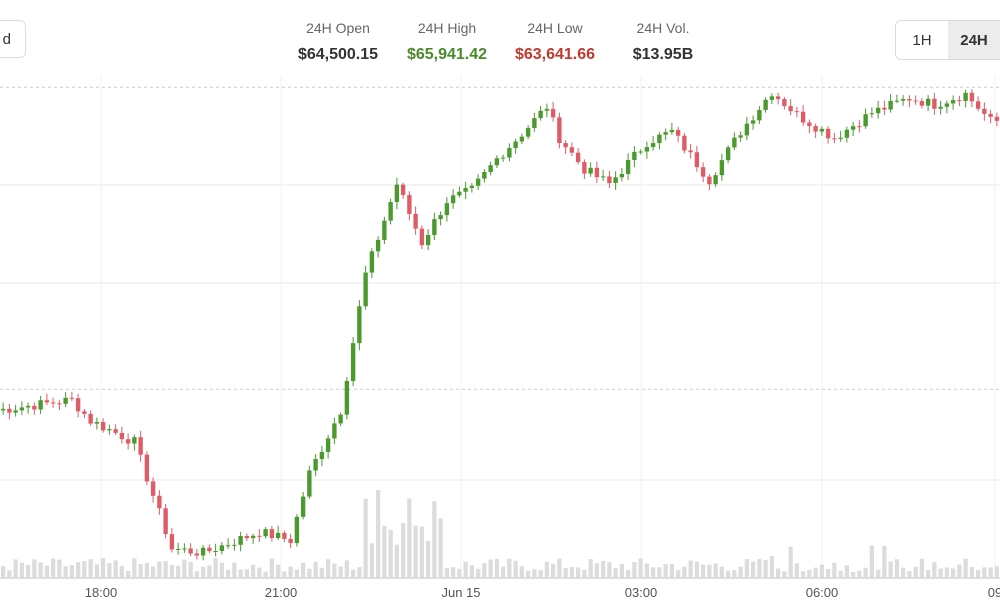 This screenshot has width=1000, height=600. I want to click on partial-range-button: d, so click(13, 39).